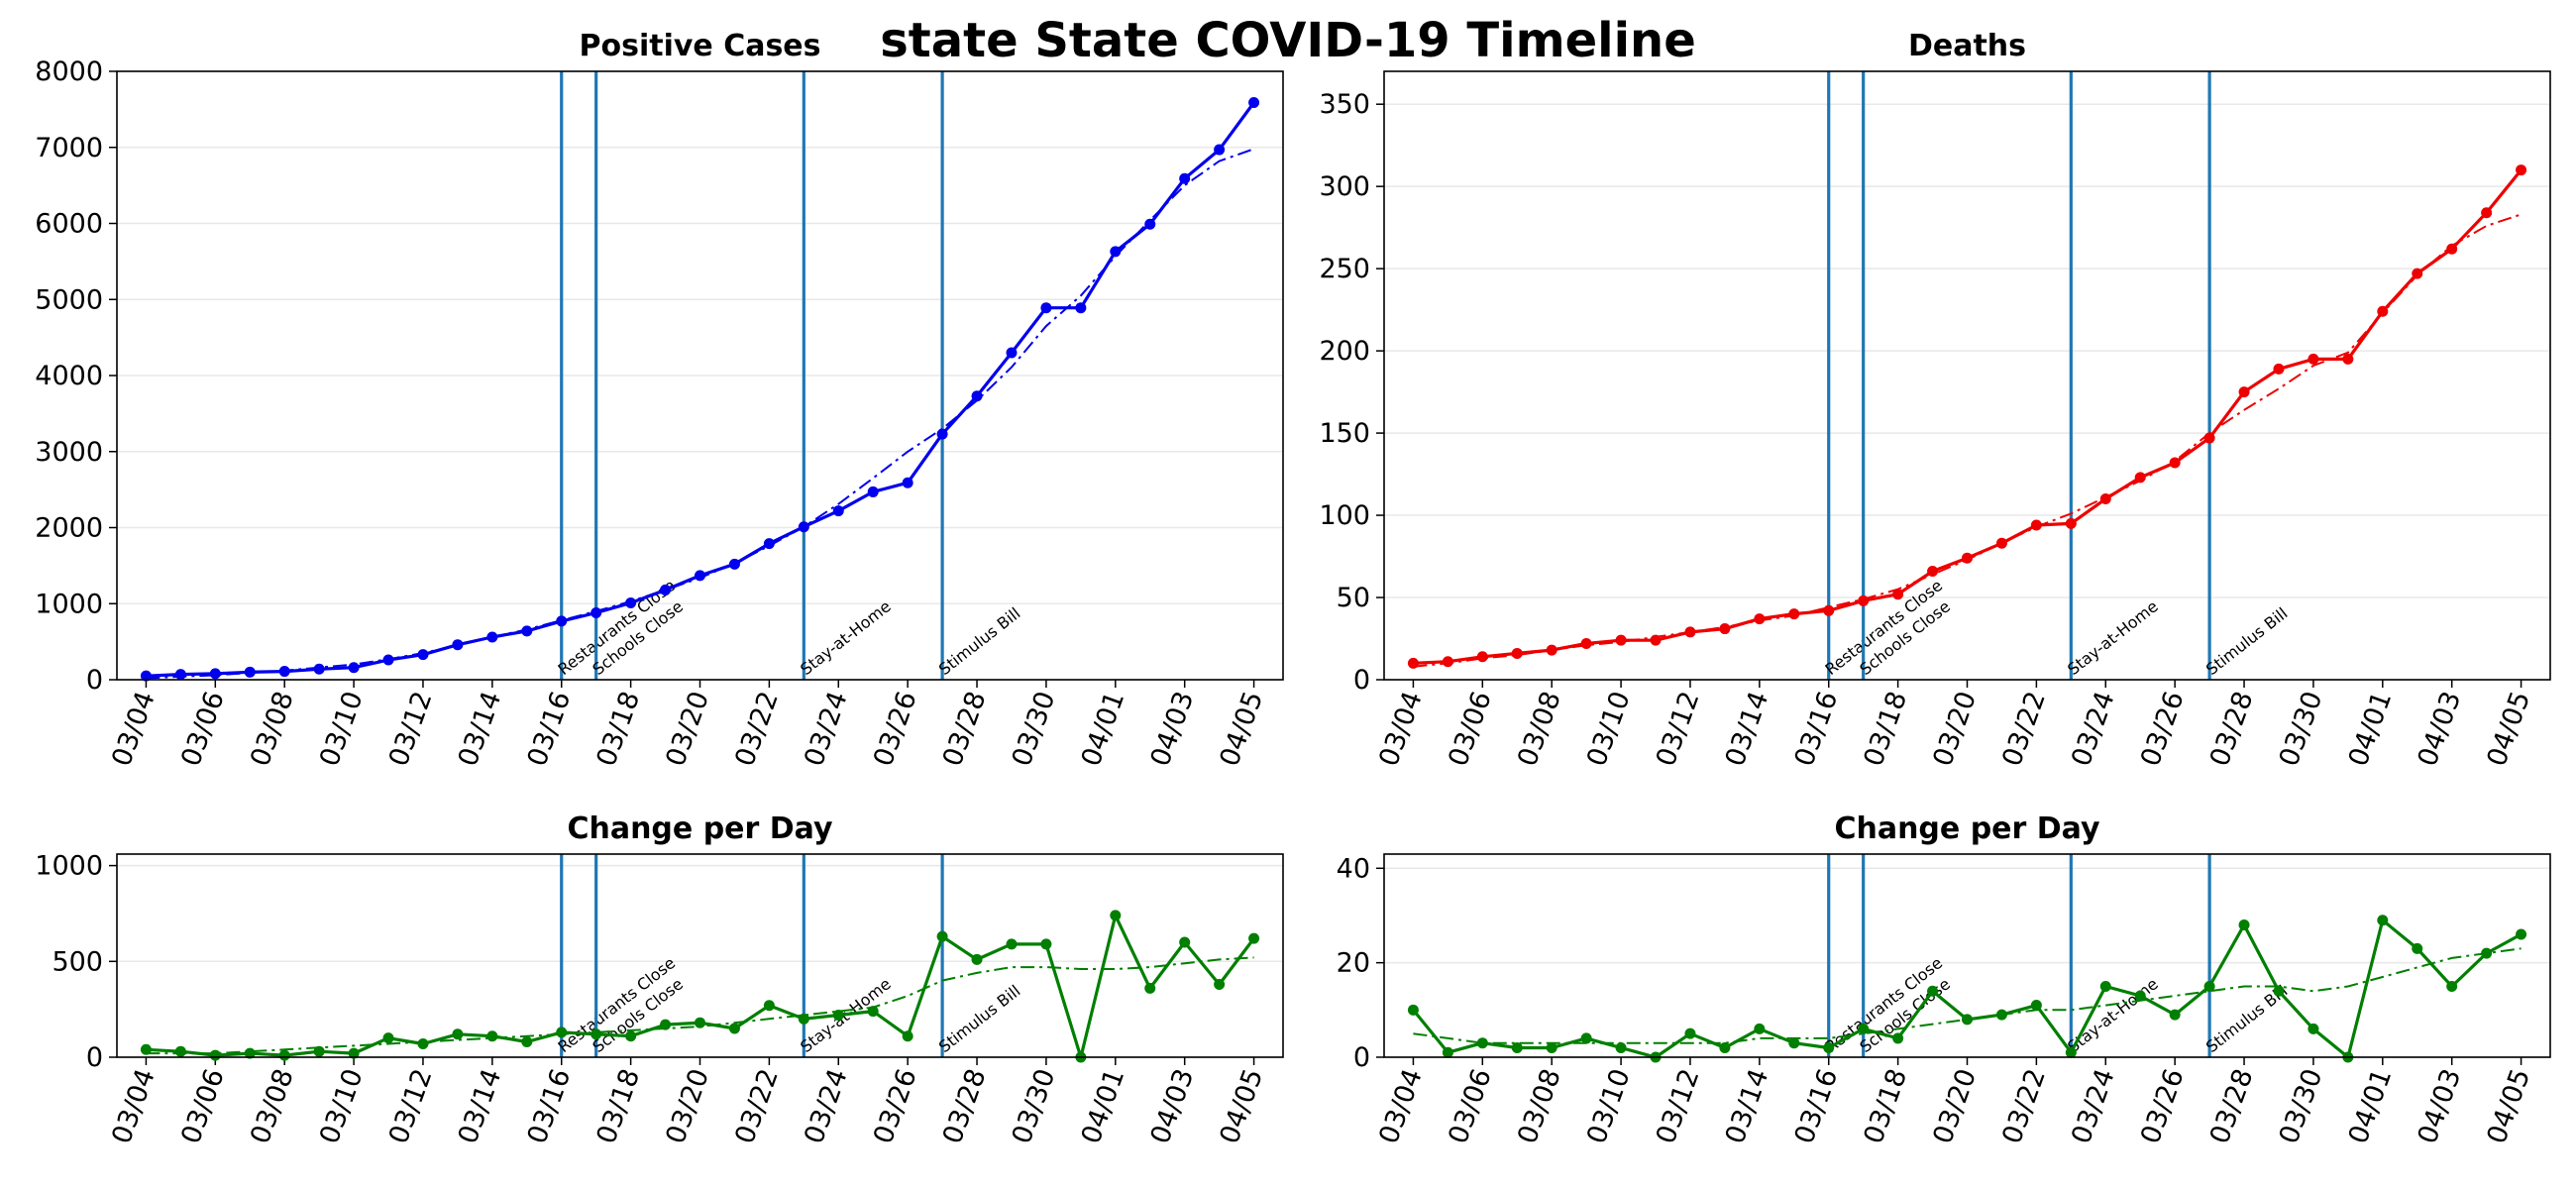 Image resolution: width=2576 pixels, height=1189 pixels. I want to click on deaths-change-title: Change per Day, so click(1967, 829).